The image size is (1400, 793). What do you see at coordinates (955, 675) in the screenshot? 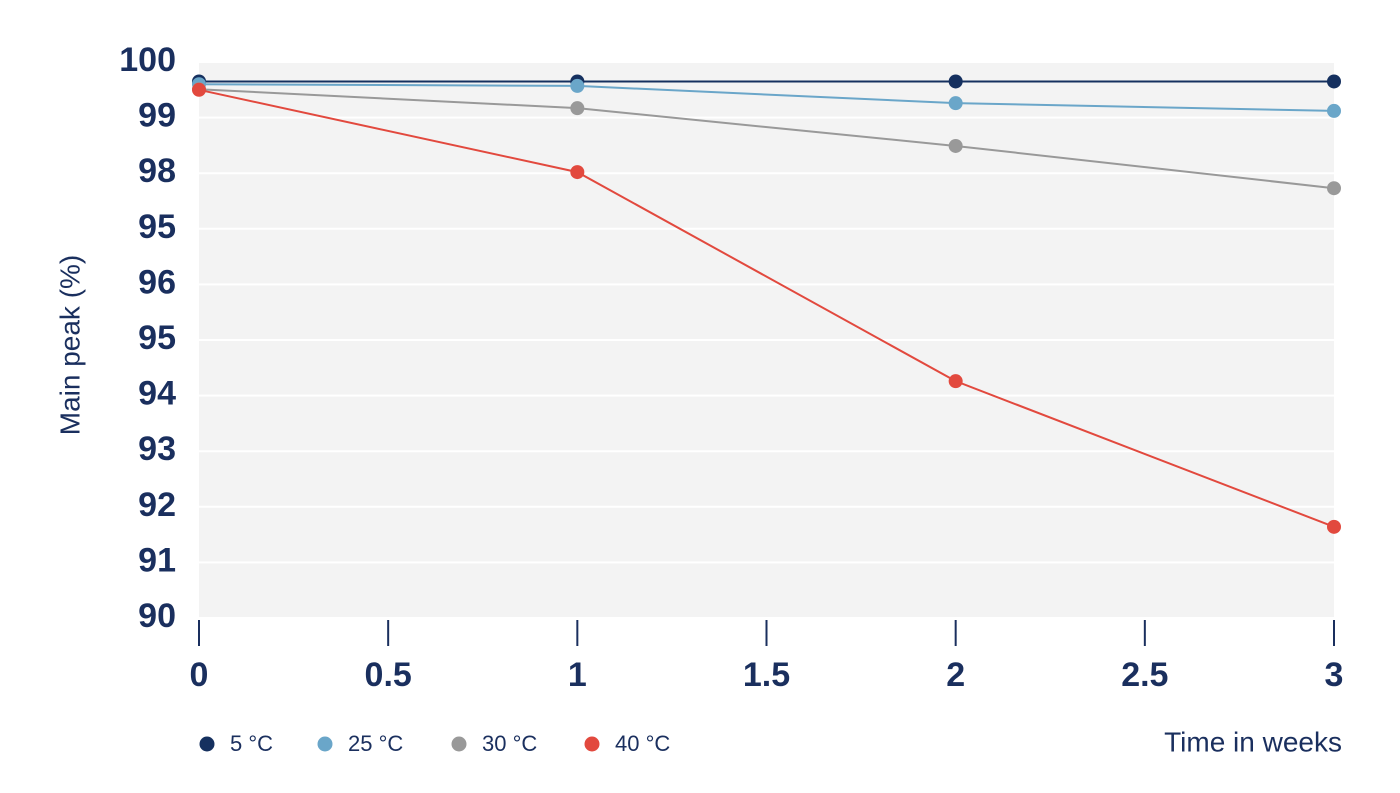
I see `x-tick-label: 2` at bounding box center [955, 675].